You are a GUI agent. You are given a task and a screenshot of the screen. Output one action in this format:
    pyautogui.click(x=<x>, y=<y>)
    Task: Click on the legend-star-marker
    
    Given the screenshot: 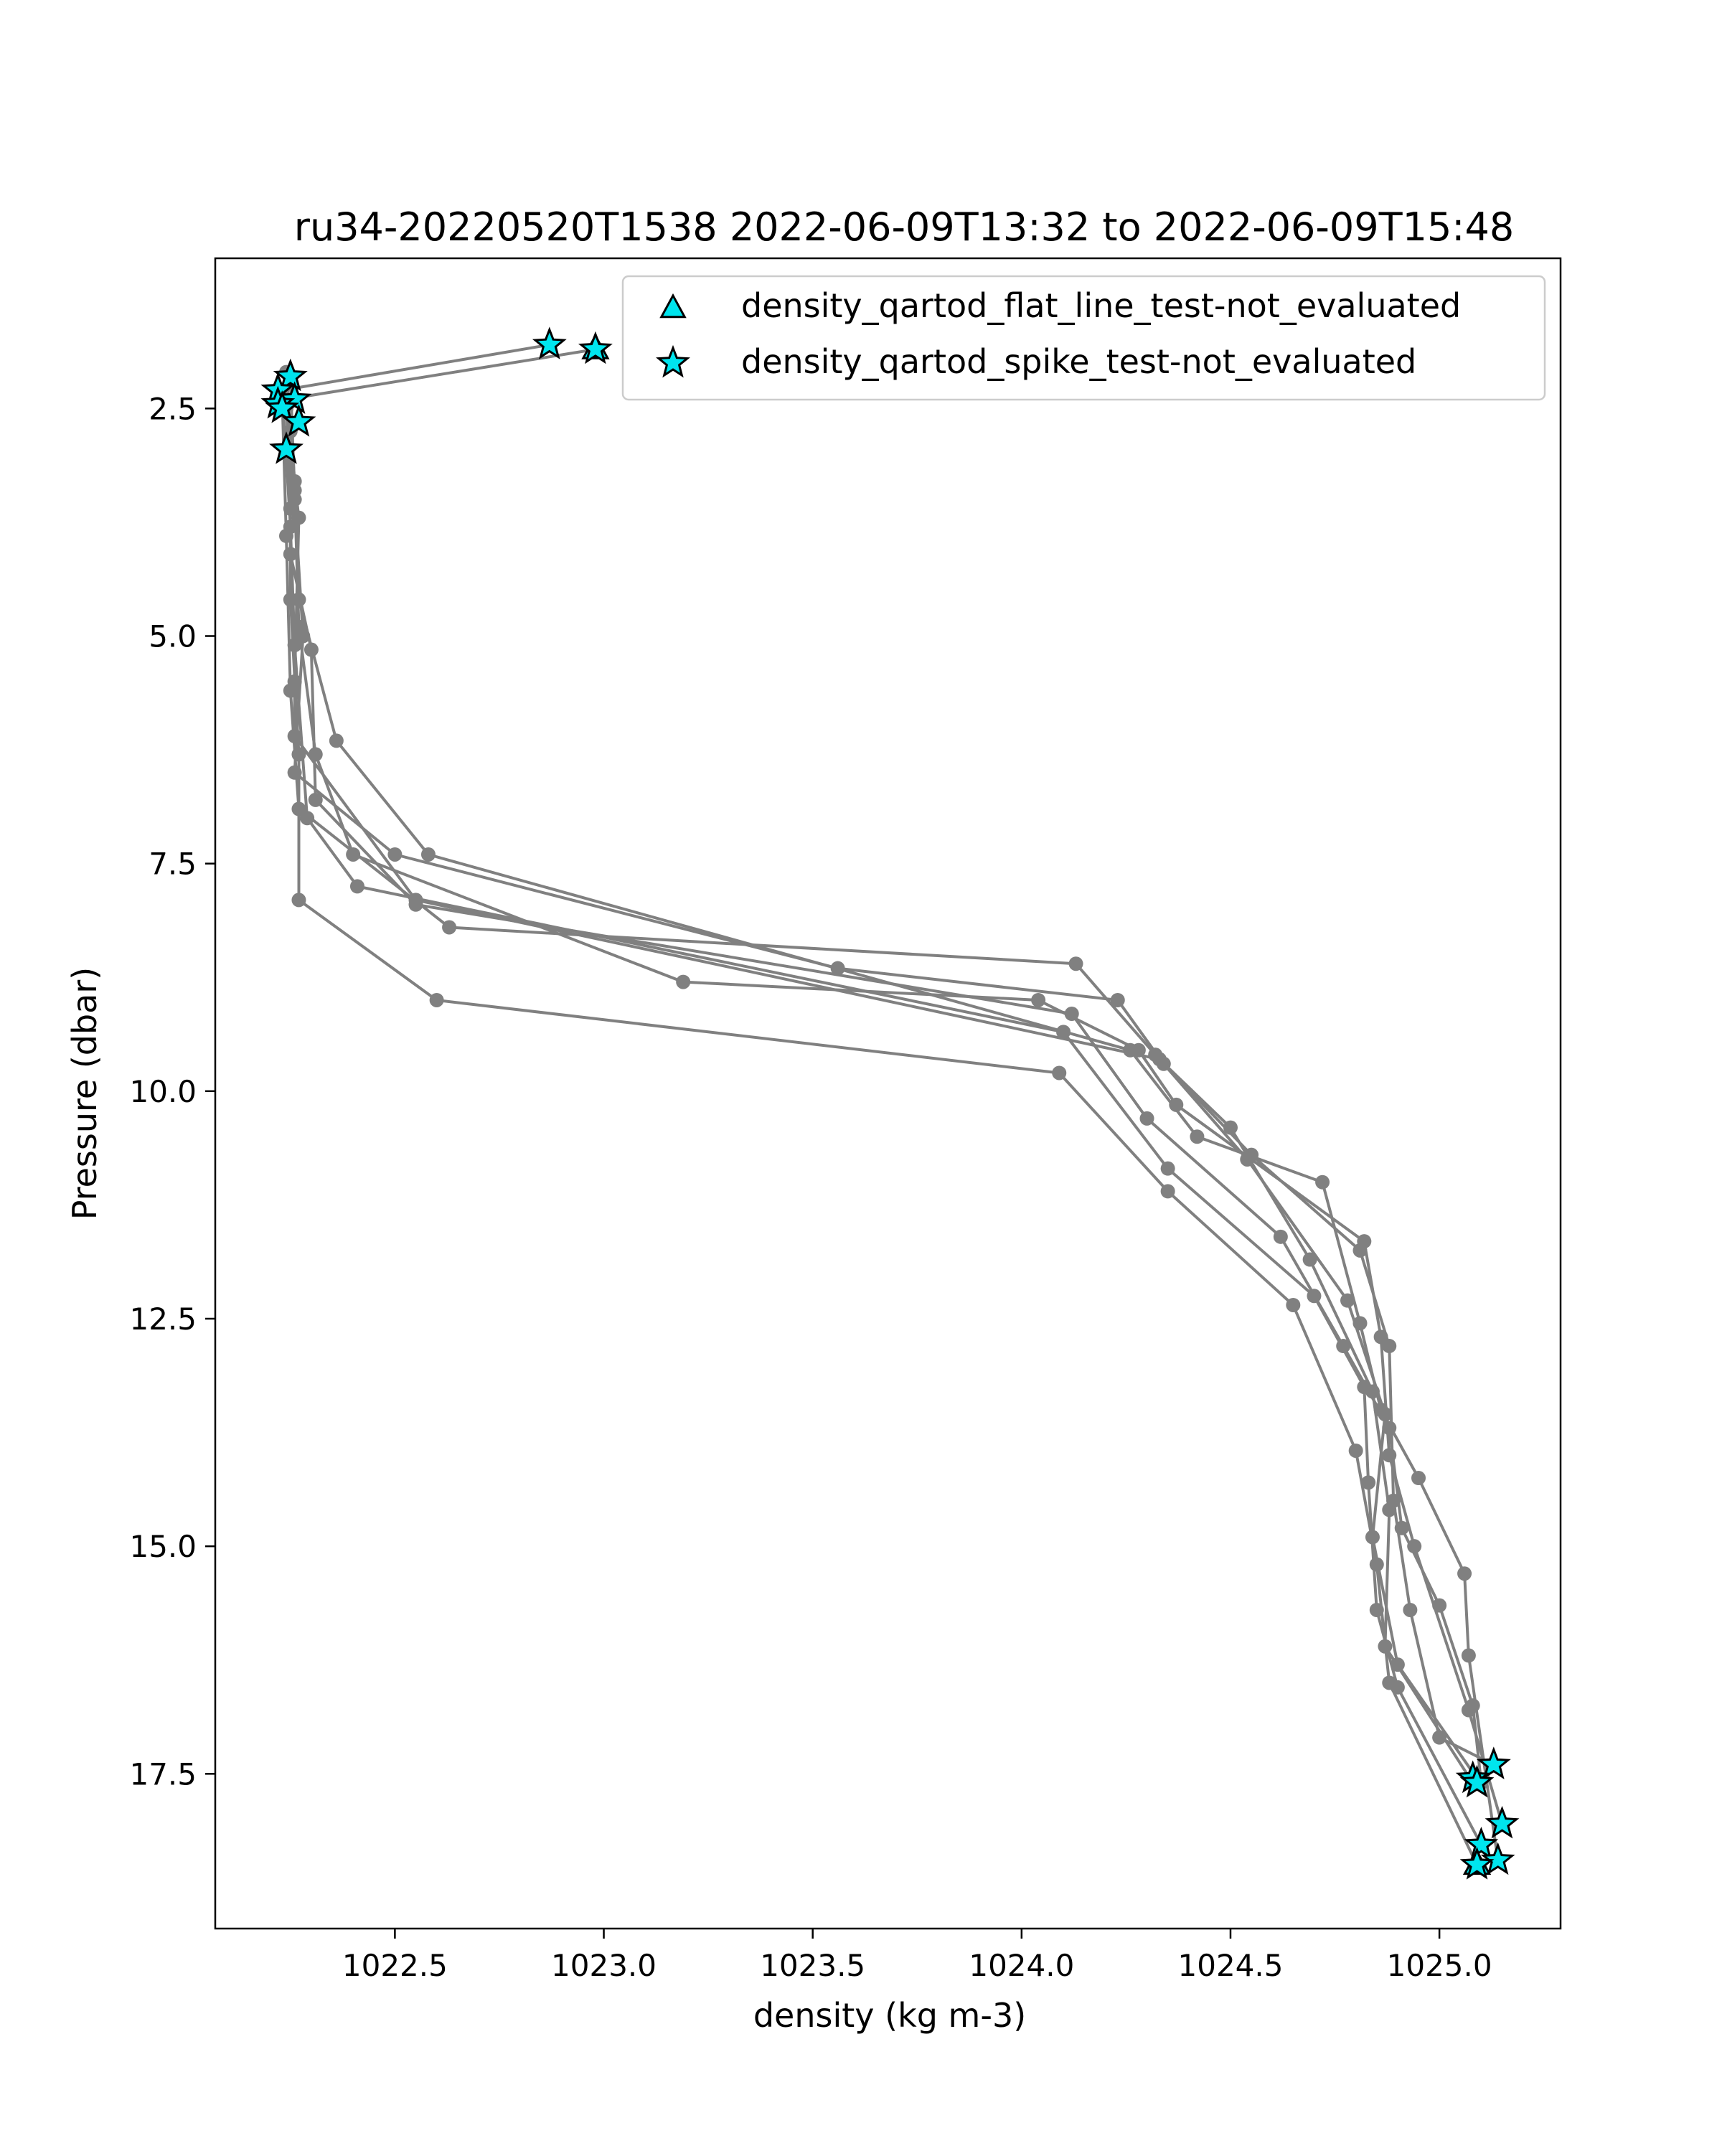 What is the action you would take?
    pyautogui.click(x=673, y=361)
    